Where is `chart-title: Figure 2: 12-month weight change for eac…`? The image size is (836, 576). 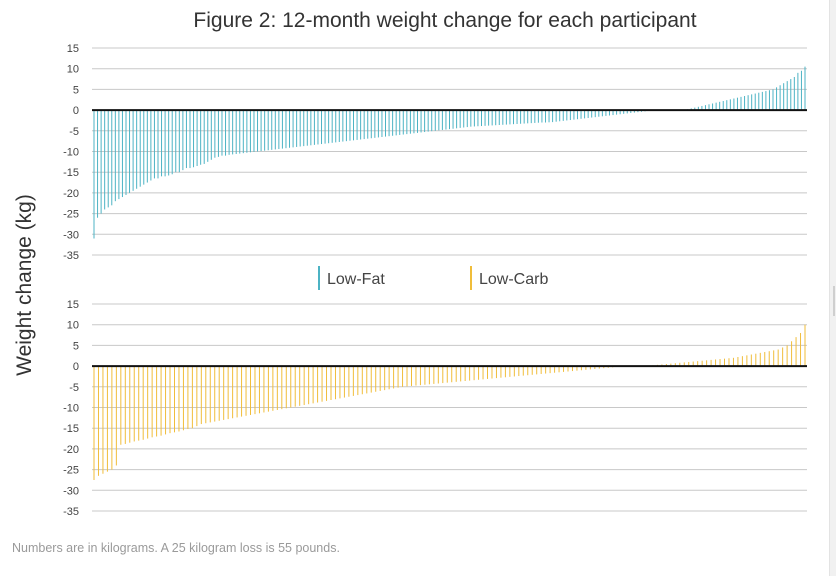 chart-title: Figure 2: 12-month weight change for eac… is located at coordinates (444, 20).